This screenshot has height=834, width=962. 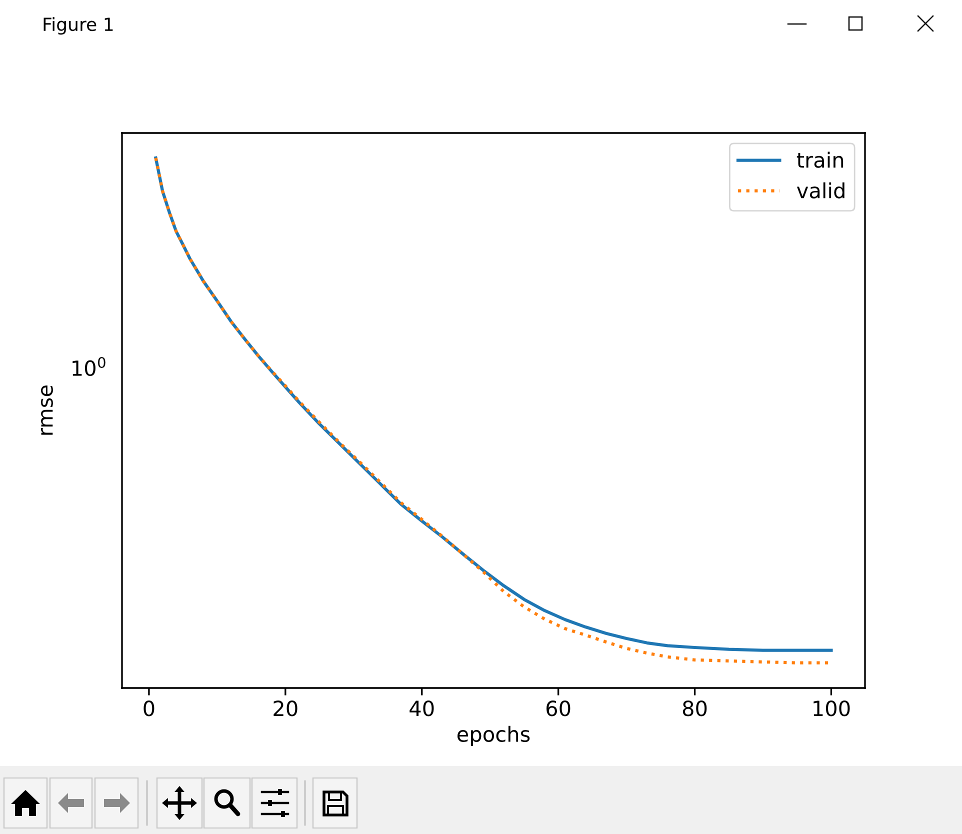 What do you see at coordinates (558, 708) in the screenshot?
I see `x-tick-label: 60` at bounding box center [558, 708].